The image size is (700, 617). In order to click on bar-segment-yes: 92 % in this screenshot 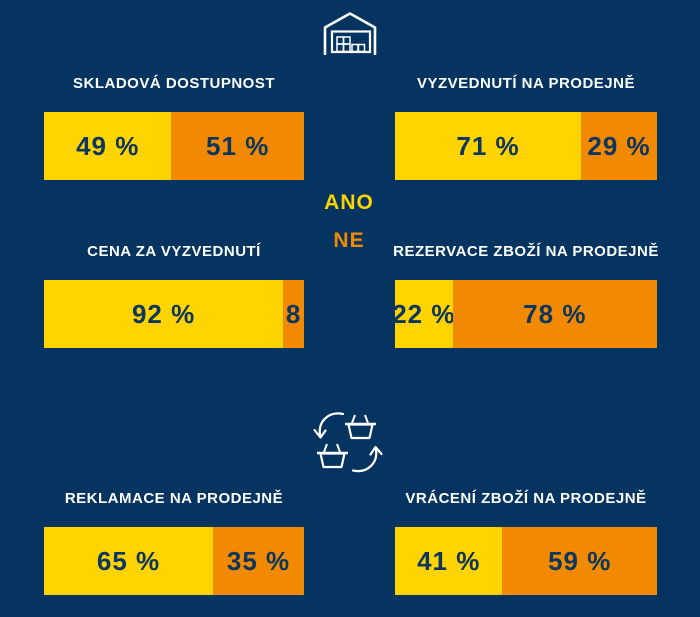, I will do `click(164, 314)`.